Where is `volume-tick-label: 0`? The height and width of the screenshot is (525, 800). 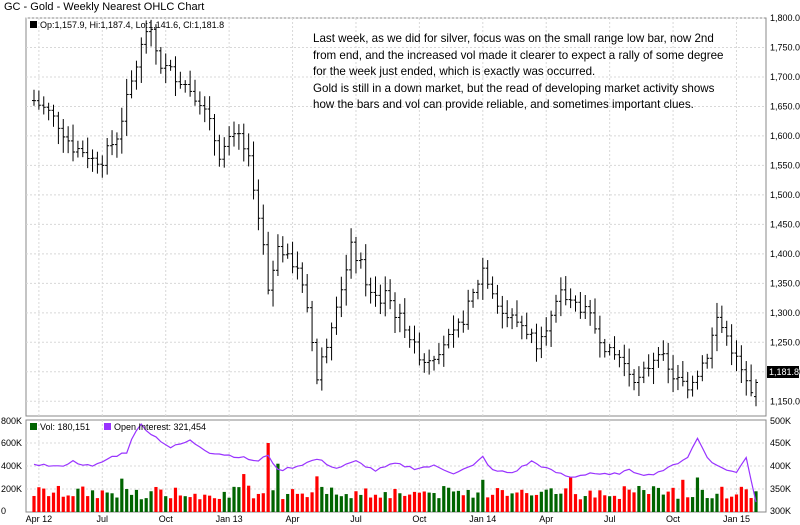 volume-tick-label: 0 is located at coordinates (3, 511).